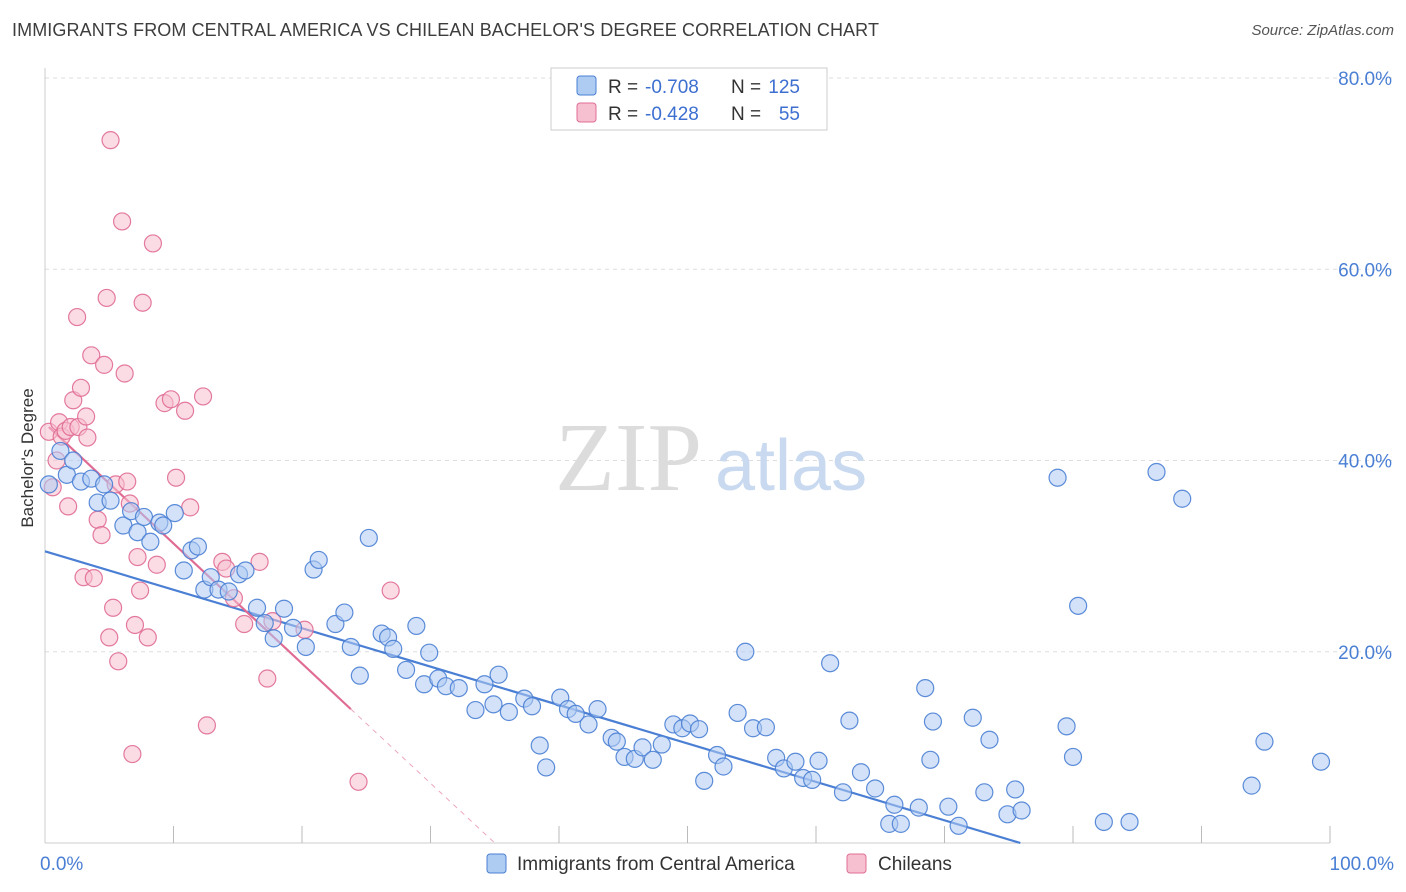  I want to click on legend-r-value-2: -0.428, so click(672, 114).